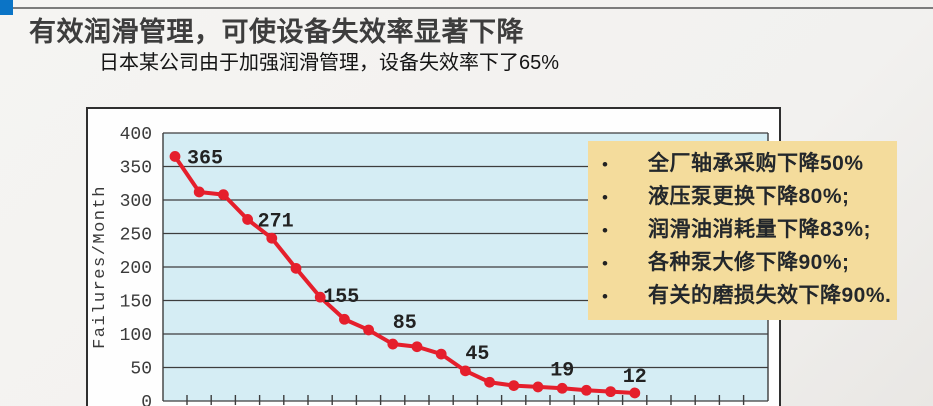 This screenshot has width=933, height=406. What do you see at coordinates (477, 354) in the screenshot?
I see `data-point-label: 45` at bounding box center [477, 354].